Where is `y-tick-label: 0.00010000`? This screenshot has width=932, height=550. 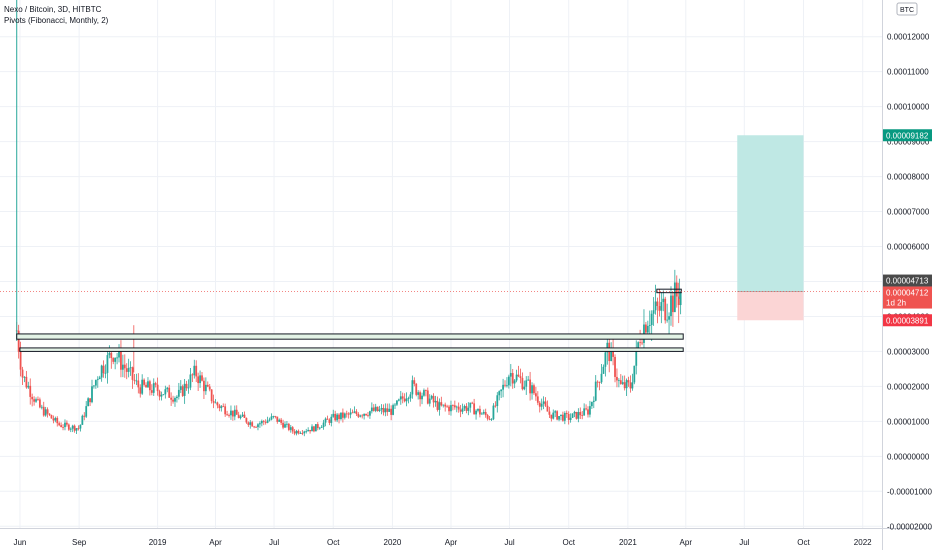 y-tick-label: 0.00010000 is located at coordinates (908, 107).